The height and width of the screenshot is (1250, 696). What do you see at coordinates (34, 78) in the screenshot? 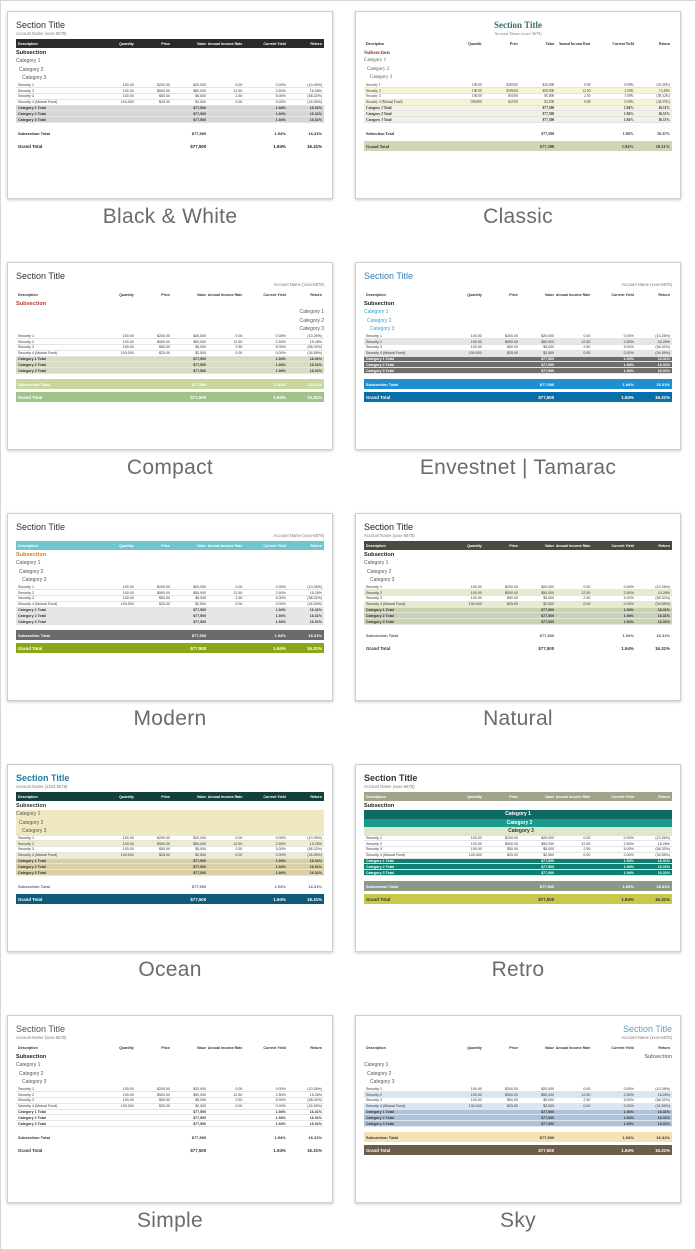
I see `category-label: Category 3` at bounding box center [34, 78].